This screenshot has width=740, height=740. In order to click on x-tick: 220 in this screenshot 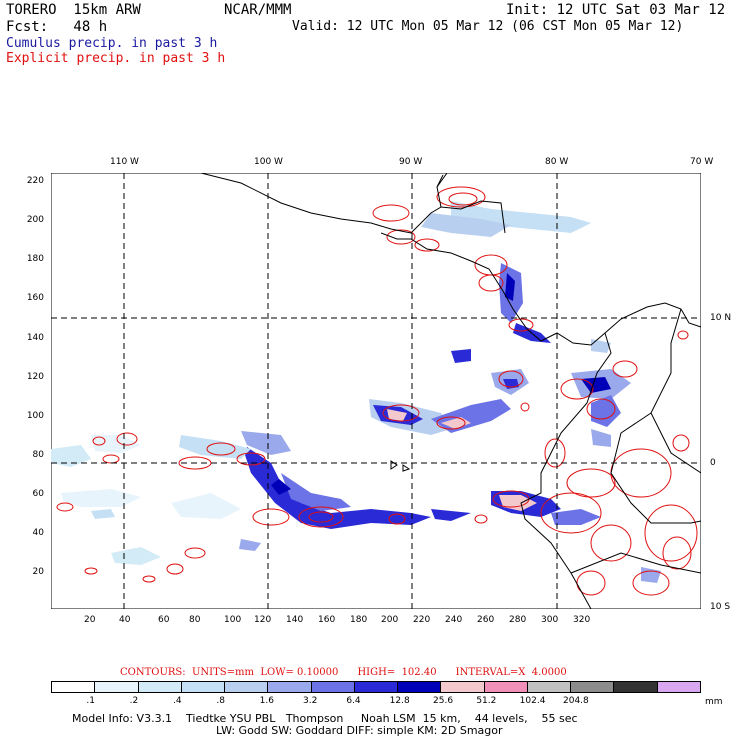, I will do `click(422, 620)`.